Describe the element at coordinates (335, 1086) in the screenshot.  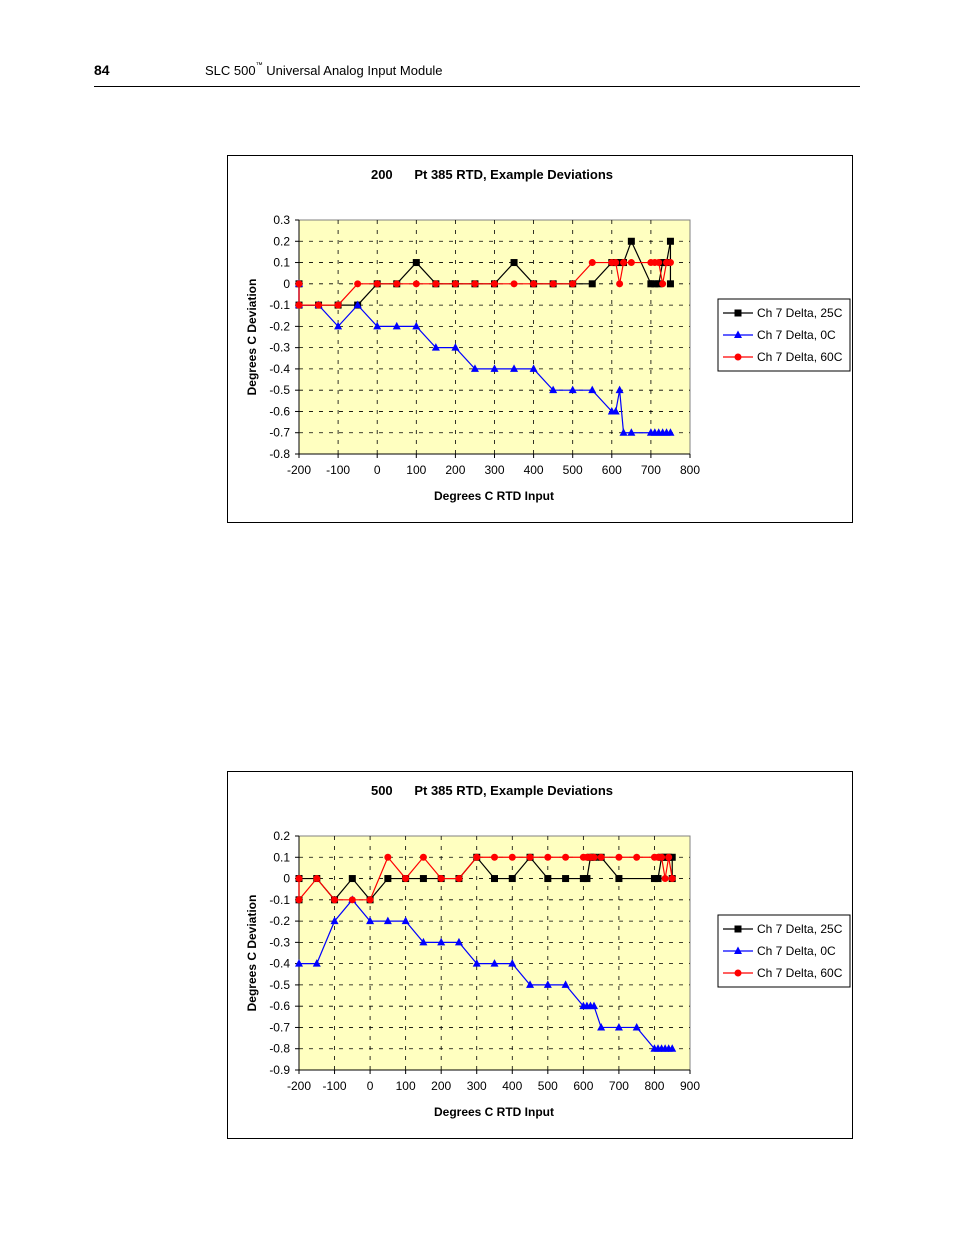
I see `x-tick-label: -100` at that location.